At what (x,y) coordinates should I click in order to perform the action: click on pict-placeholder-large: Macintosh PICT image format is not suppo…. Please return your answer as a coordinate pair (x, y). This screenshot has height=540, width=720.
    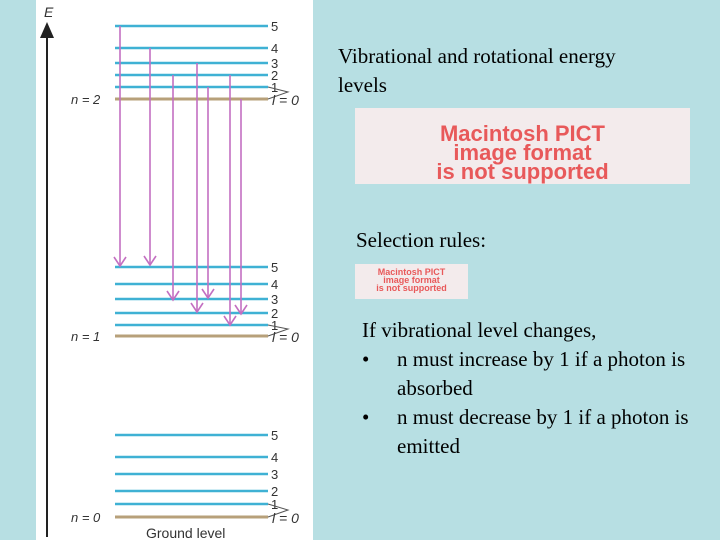
    Looking at the image, I should click on (522, 146).